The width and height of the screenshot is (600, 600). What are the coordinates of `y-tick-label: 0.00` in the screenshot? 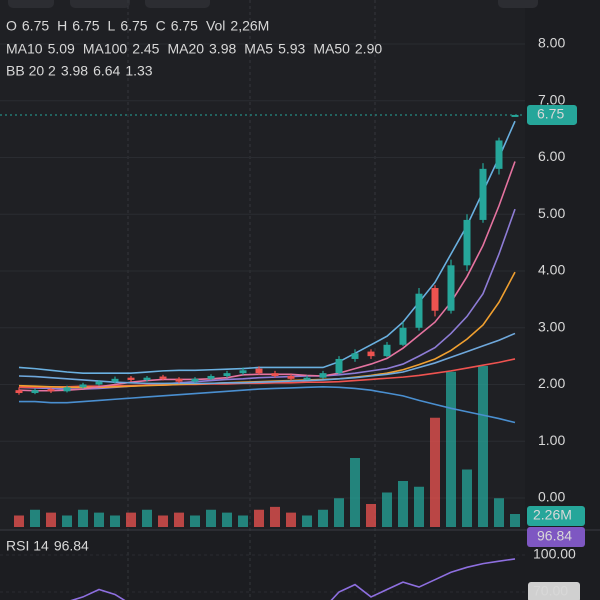 It's located at (551, 497).